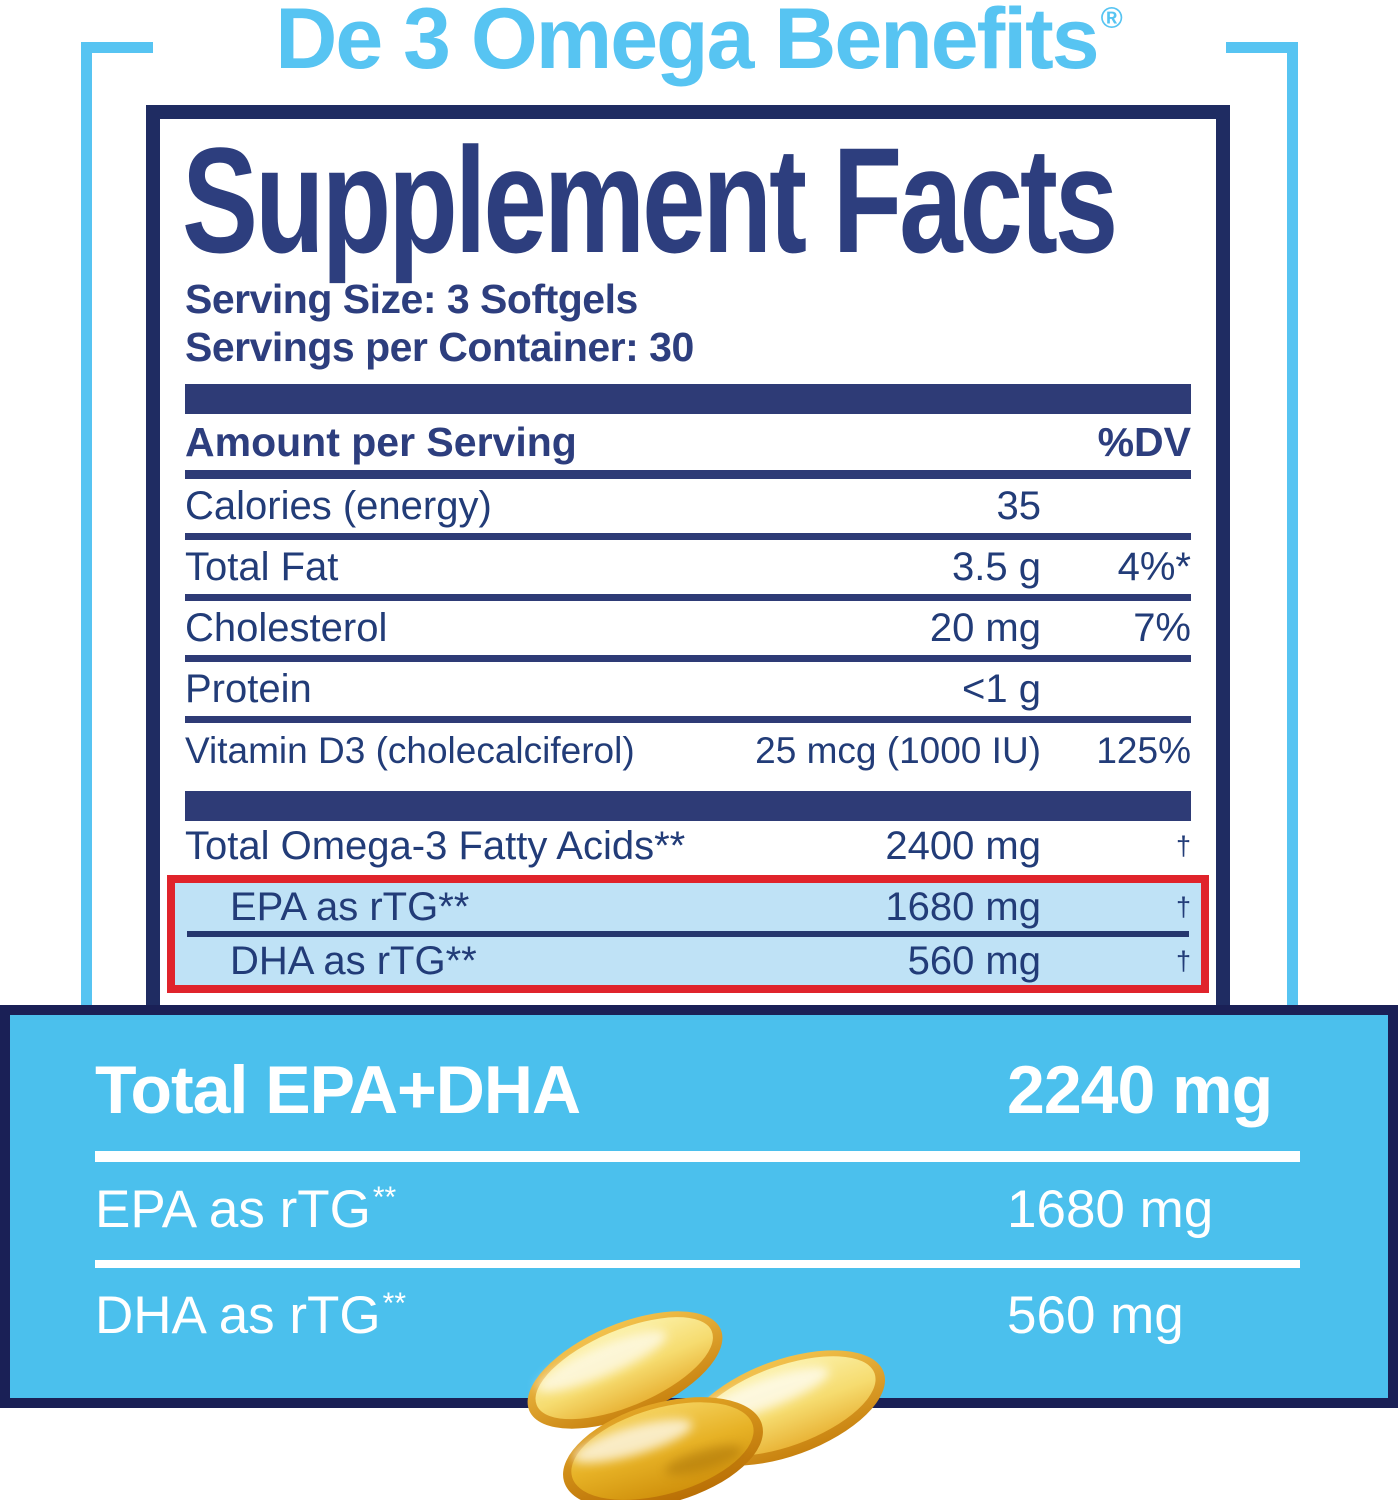 The height and width of the screenshot is (1500, 1398). What do you see at coordinates (1162, 627) in the screenshot?
I see `row-dv: 7%` at bounding box center [1162, 627].